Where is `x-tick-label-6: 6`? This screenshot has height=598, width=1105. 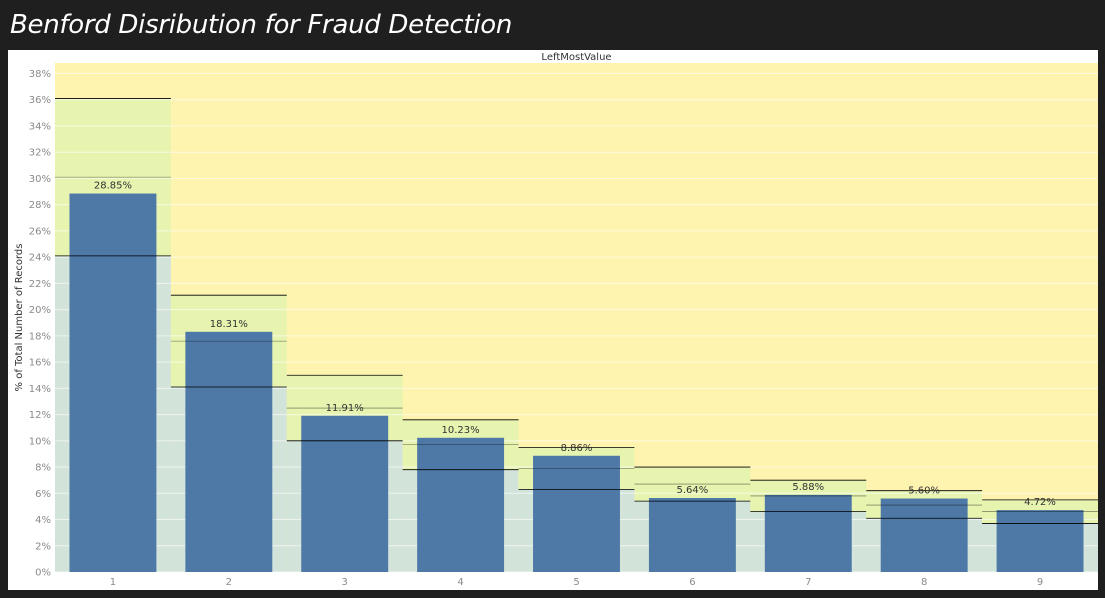 x-tick-label-6: 6 is located at coordinates (692, 582).